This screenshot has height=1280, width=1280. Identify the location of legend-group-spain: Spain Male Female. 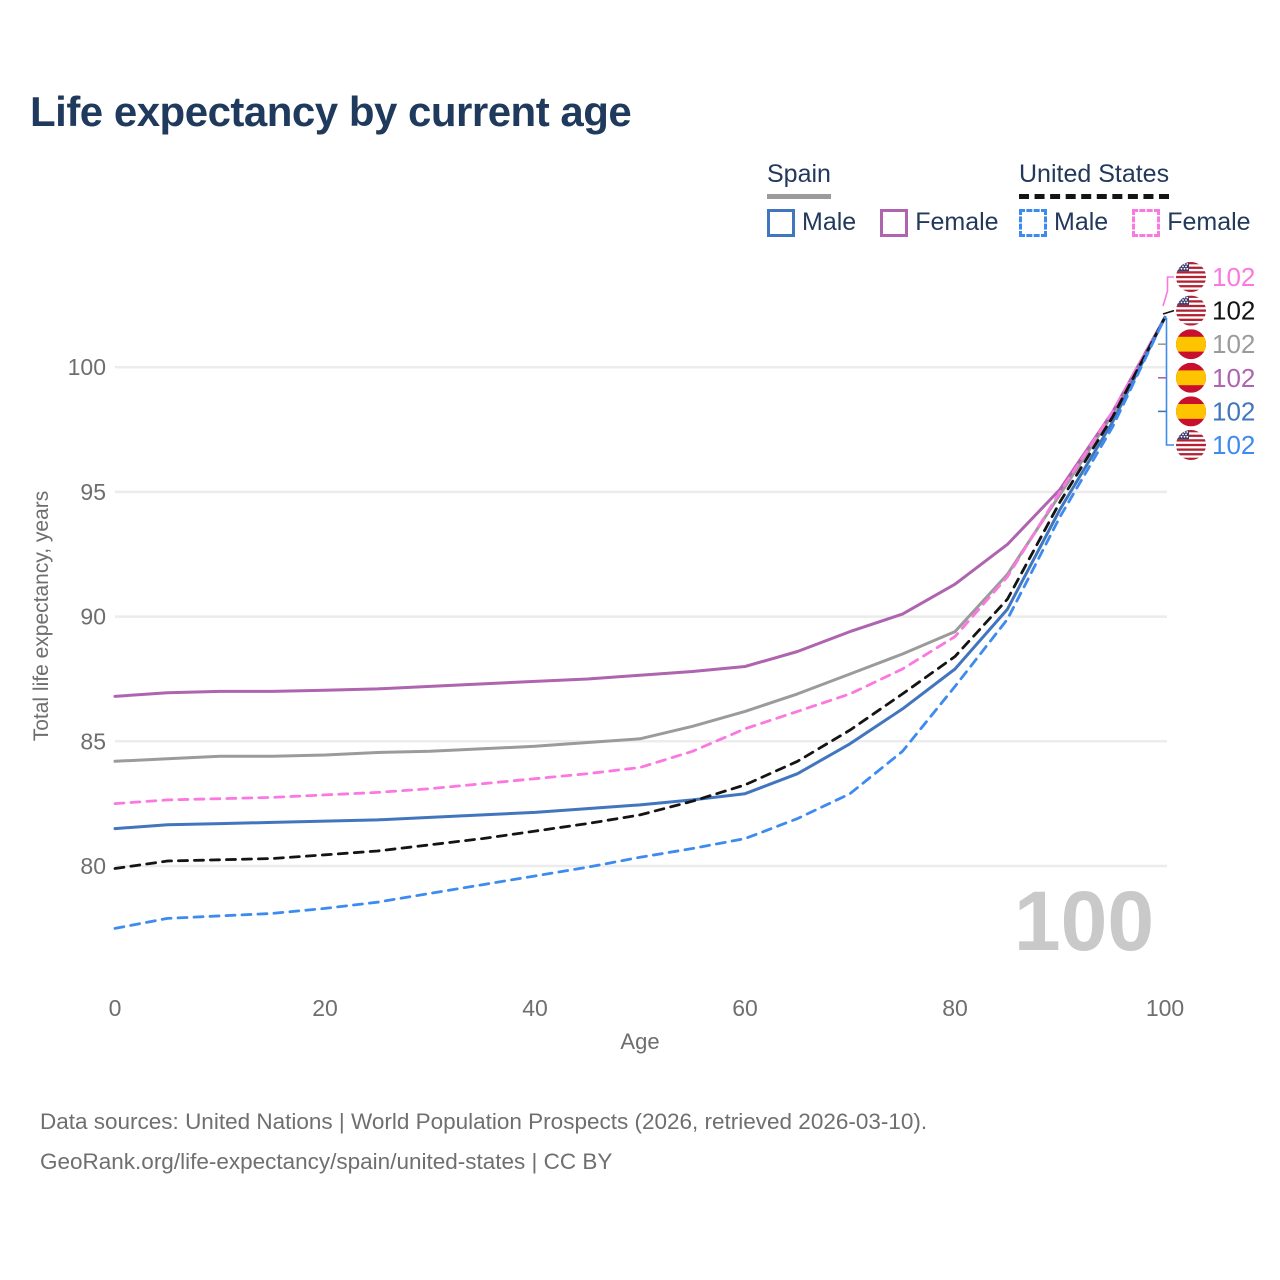
(883, 198).